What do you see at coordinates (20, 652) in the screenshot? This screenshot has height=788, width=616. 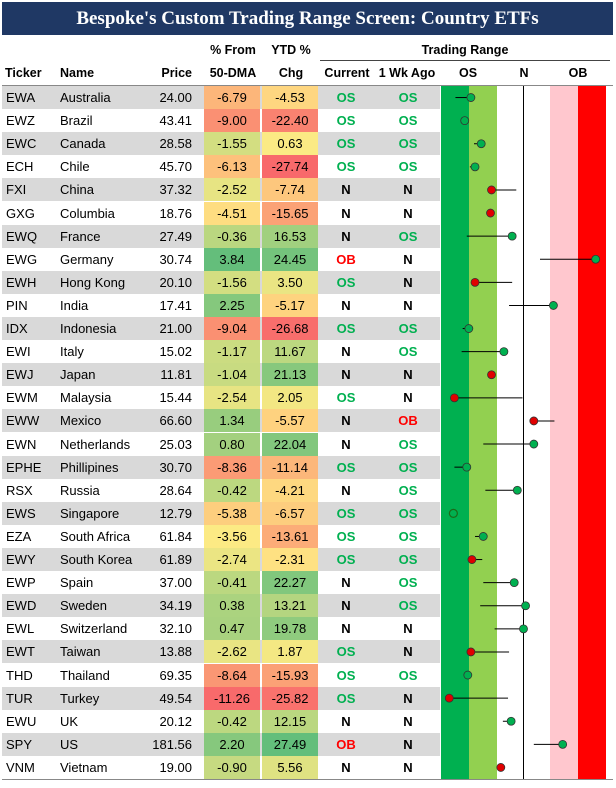 I see `ticker-cell: EWT` at bounding box center [20, 652].